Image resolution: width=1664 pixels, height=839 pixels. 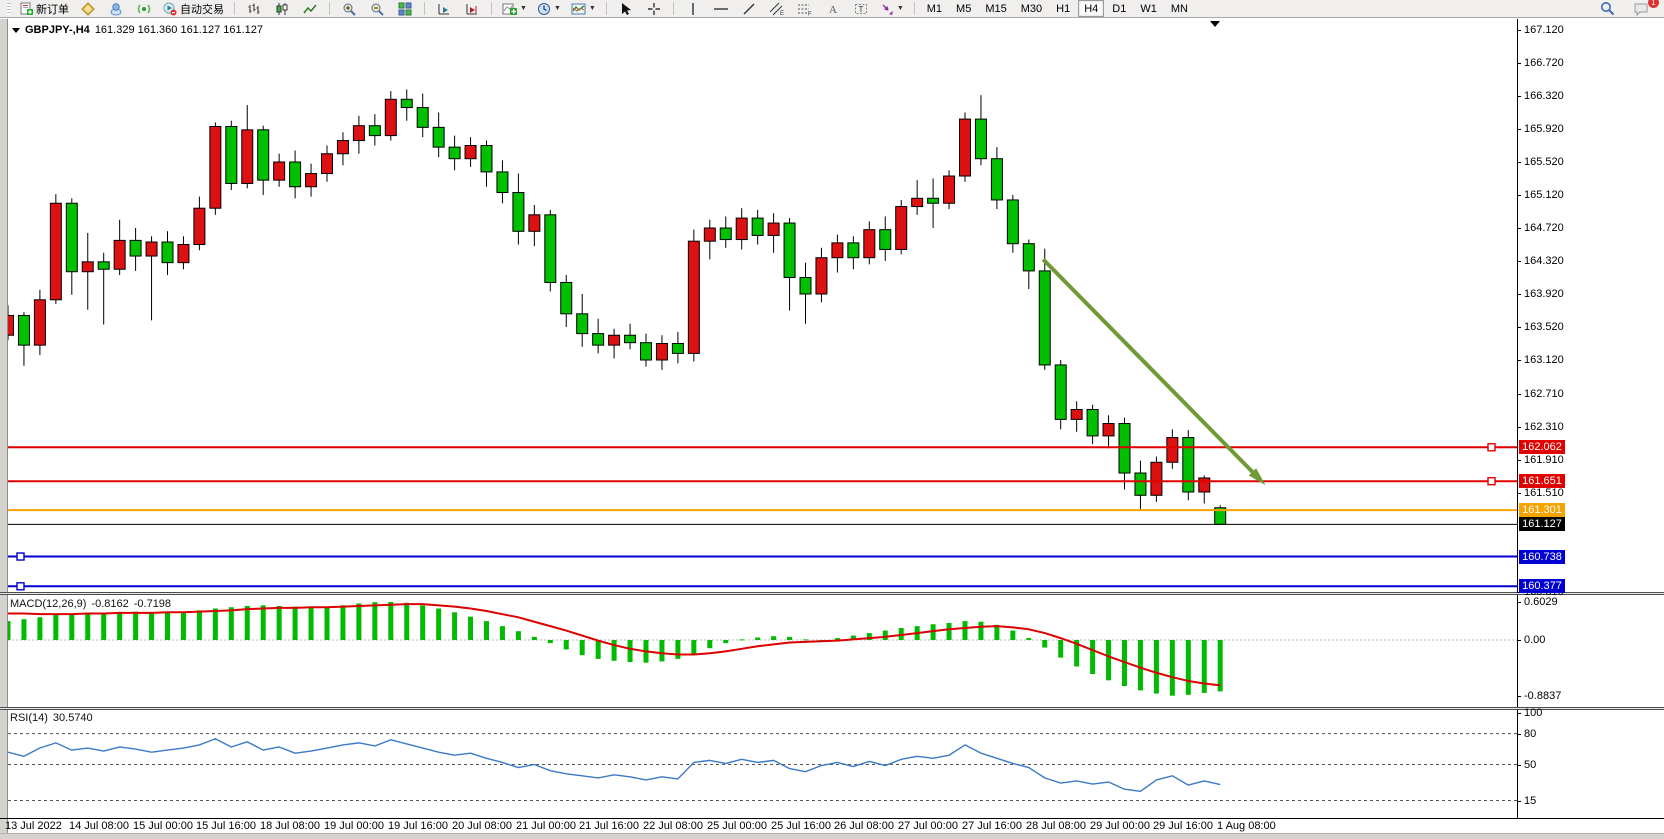 I want to click on templates-button: ▼, so click(x=583, y=9).